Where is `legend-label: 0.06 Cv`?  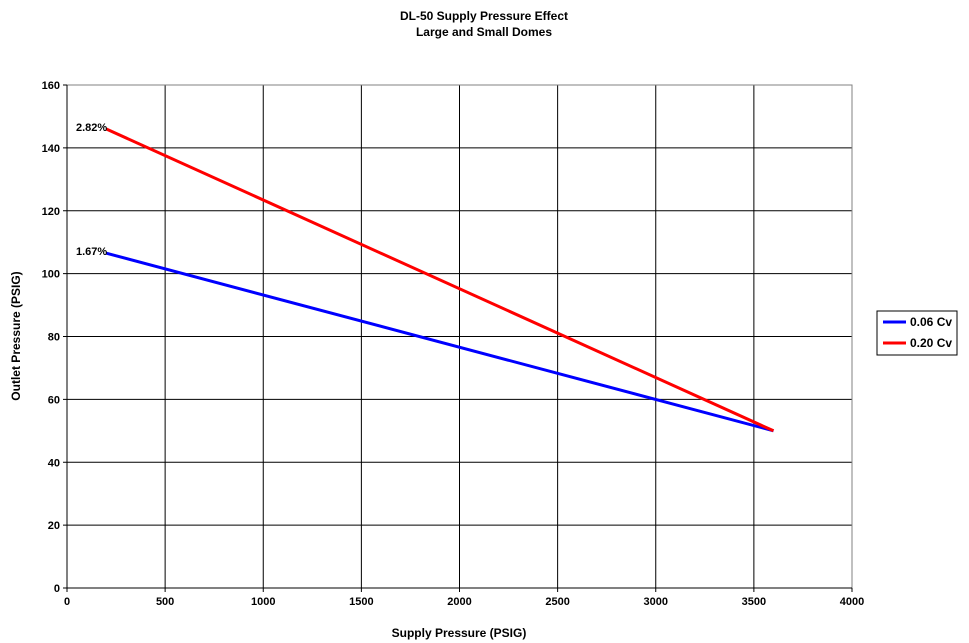 legend-label: 0.06 Cv is located at coordinates (931, 322).